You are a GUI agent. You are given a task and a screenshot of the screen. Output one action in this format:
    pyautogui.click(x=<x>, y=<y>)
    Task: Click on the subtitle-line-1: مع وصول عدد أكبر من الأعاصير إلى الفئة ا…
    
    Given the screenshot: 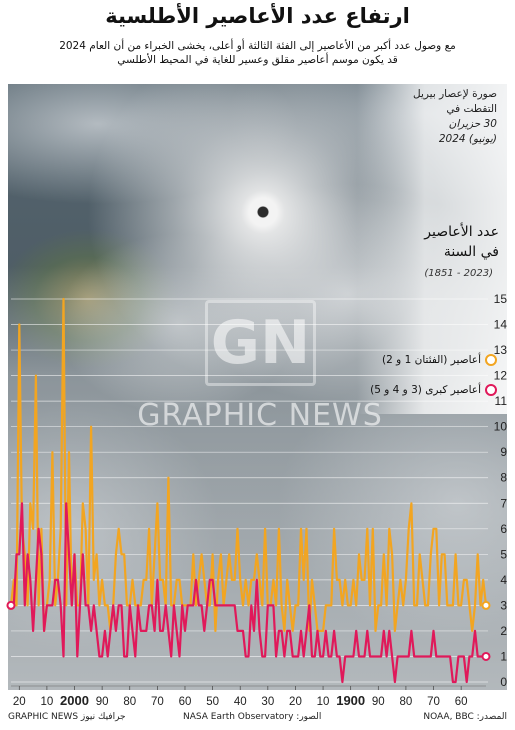 What is the action you would take?
    pyautogui.click(x=257, y=46)
    